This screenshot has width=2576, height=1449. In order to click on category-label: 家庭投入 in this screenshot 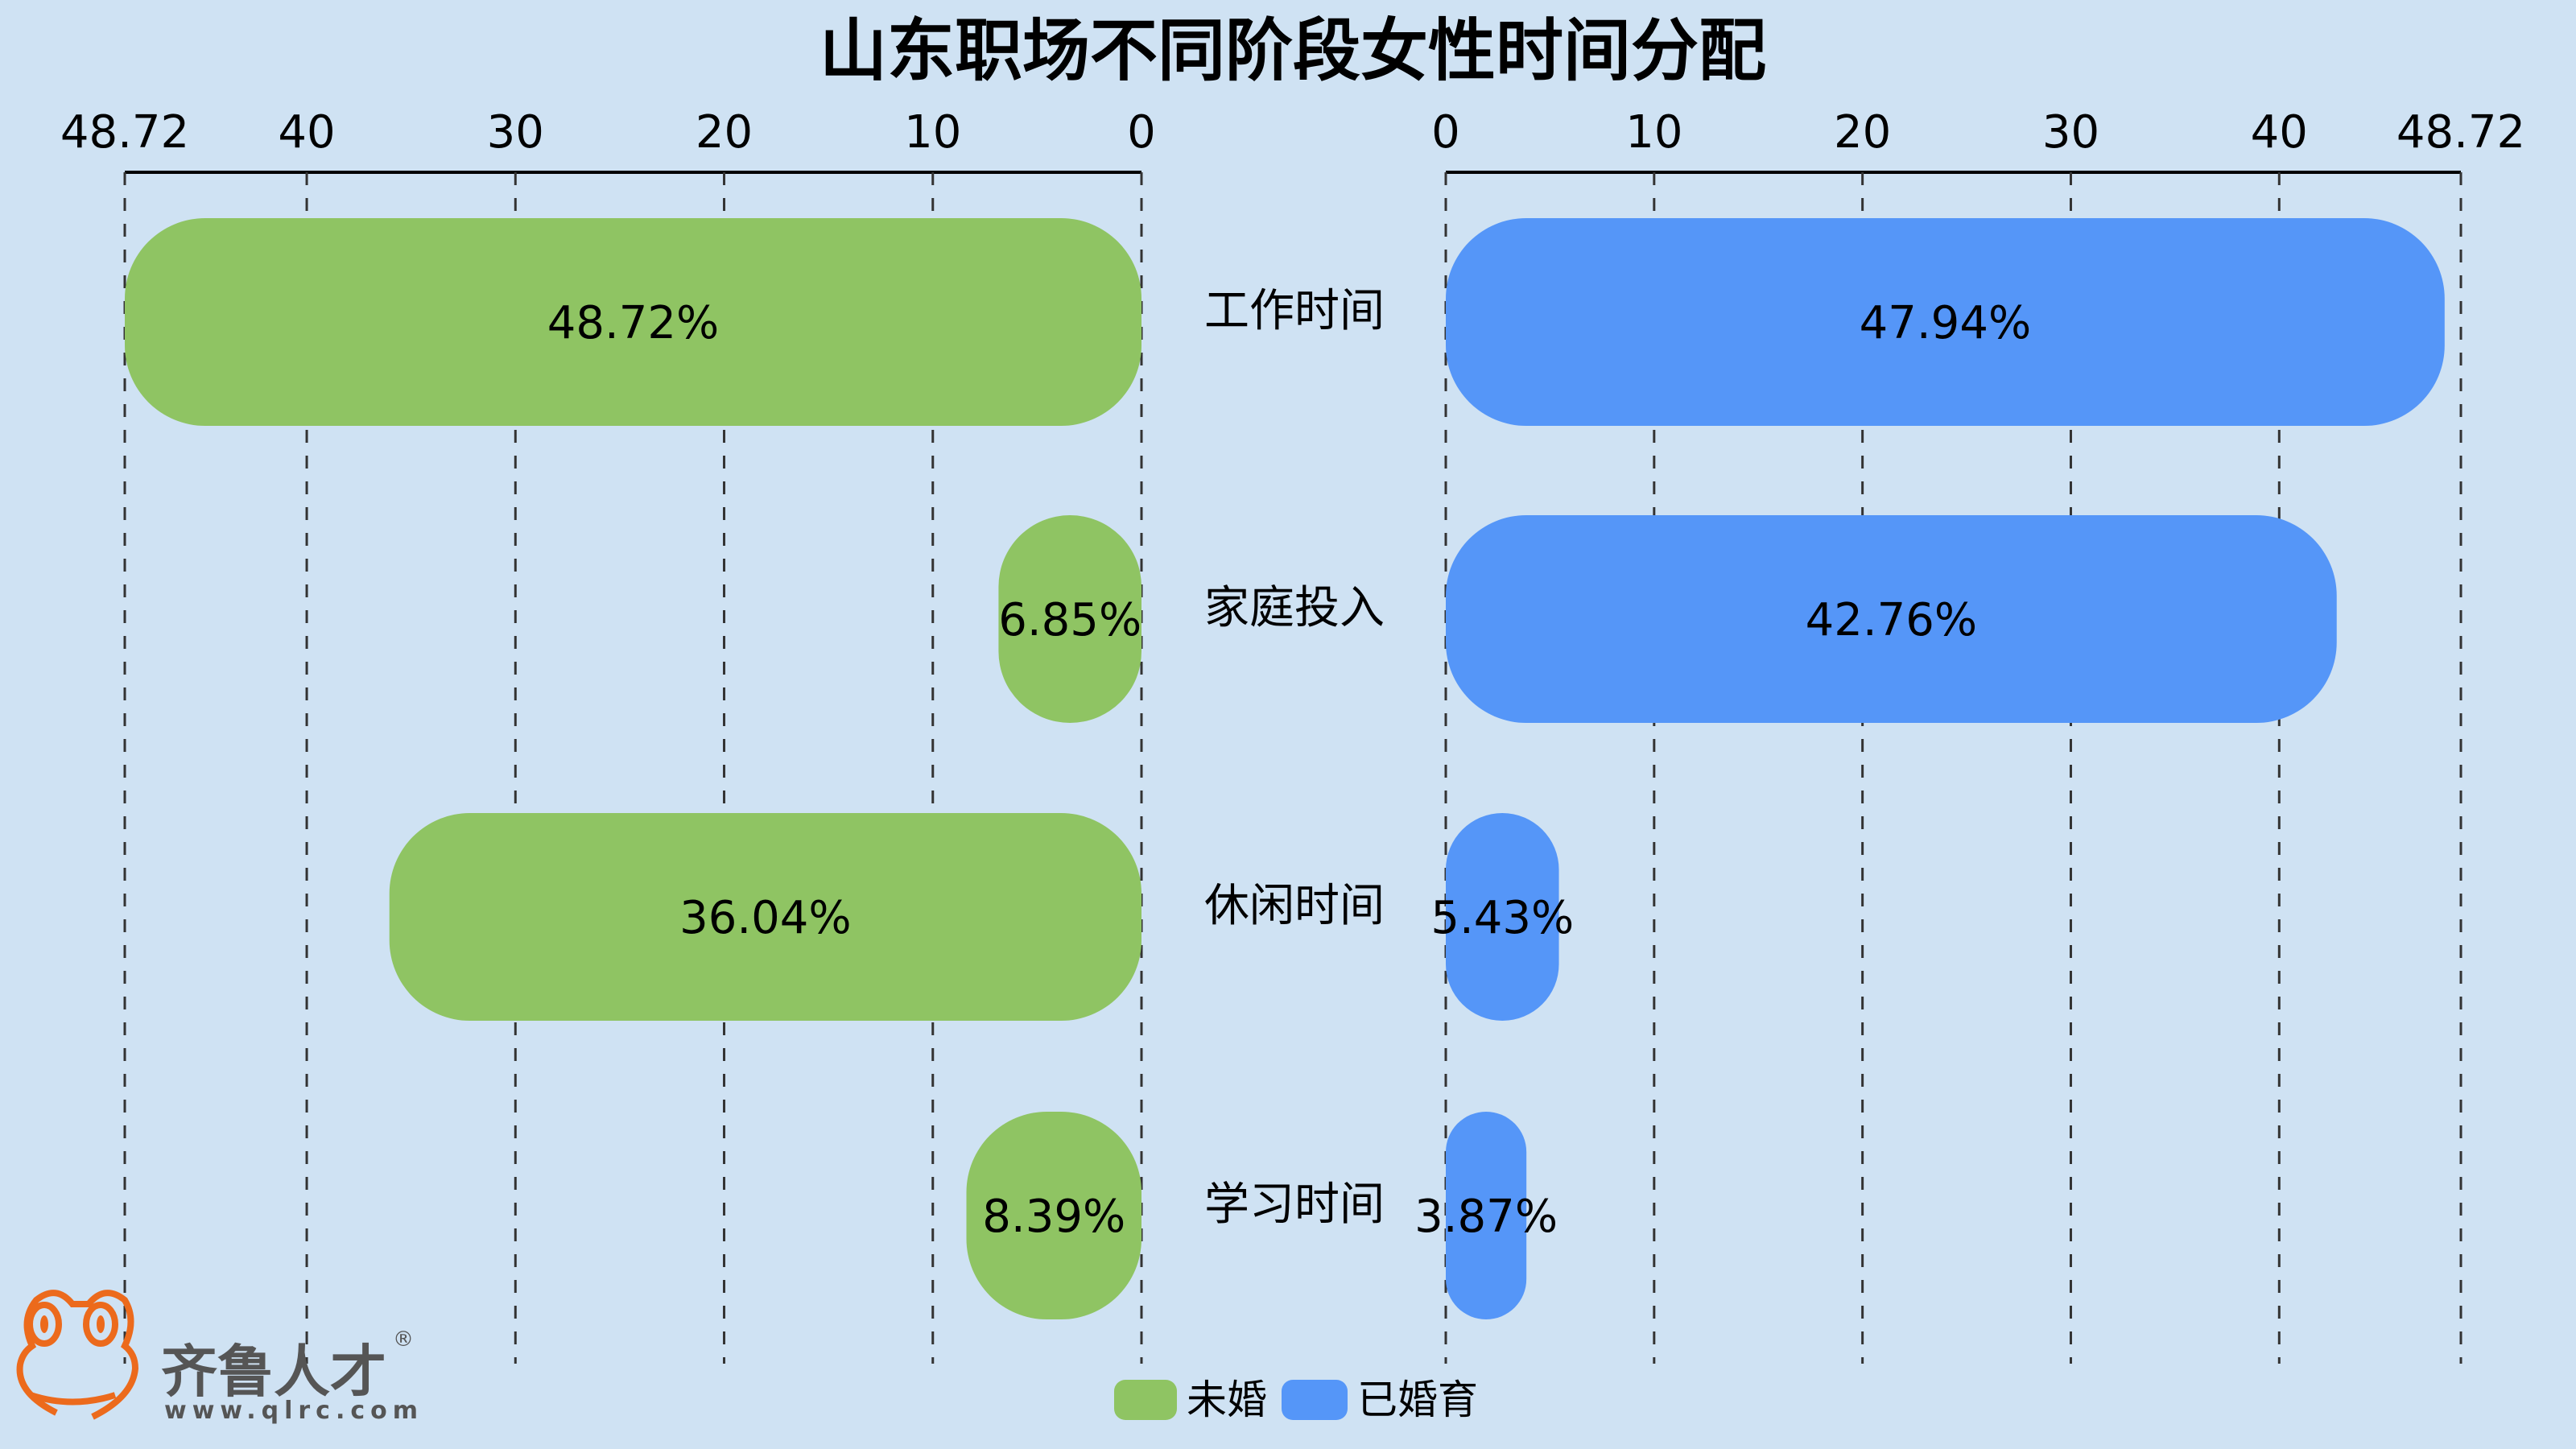, I will do `click(1294, 608)`.